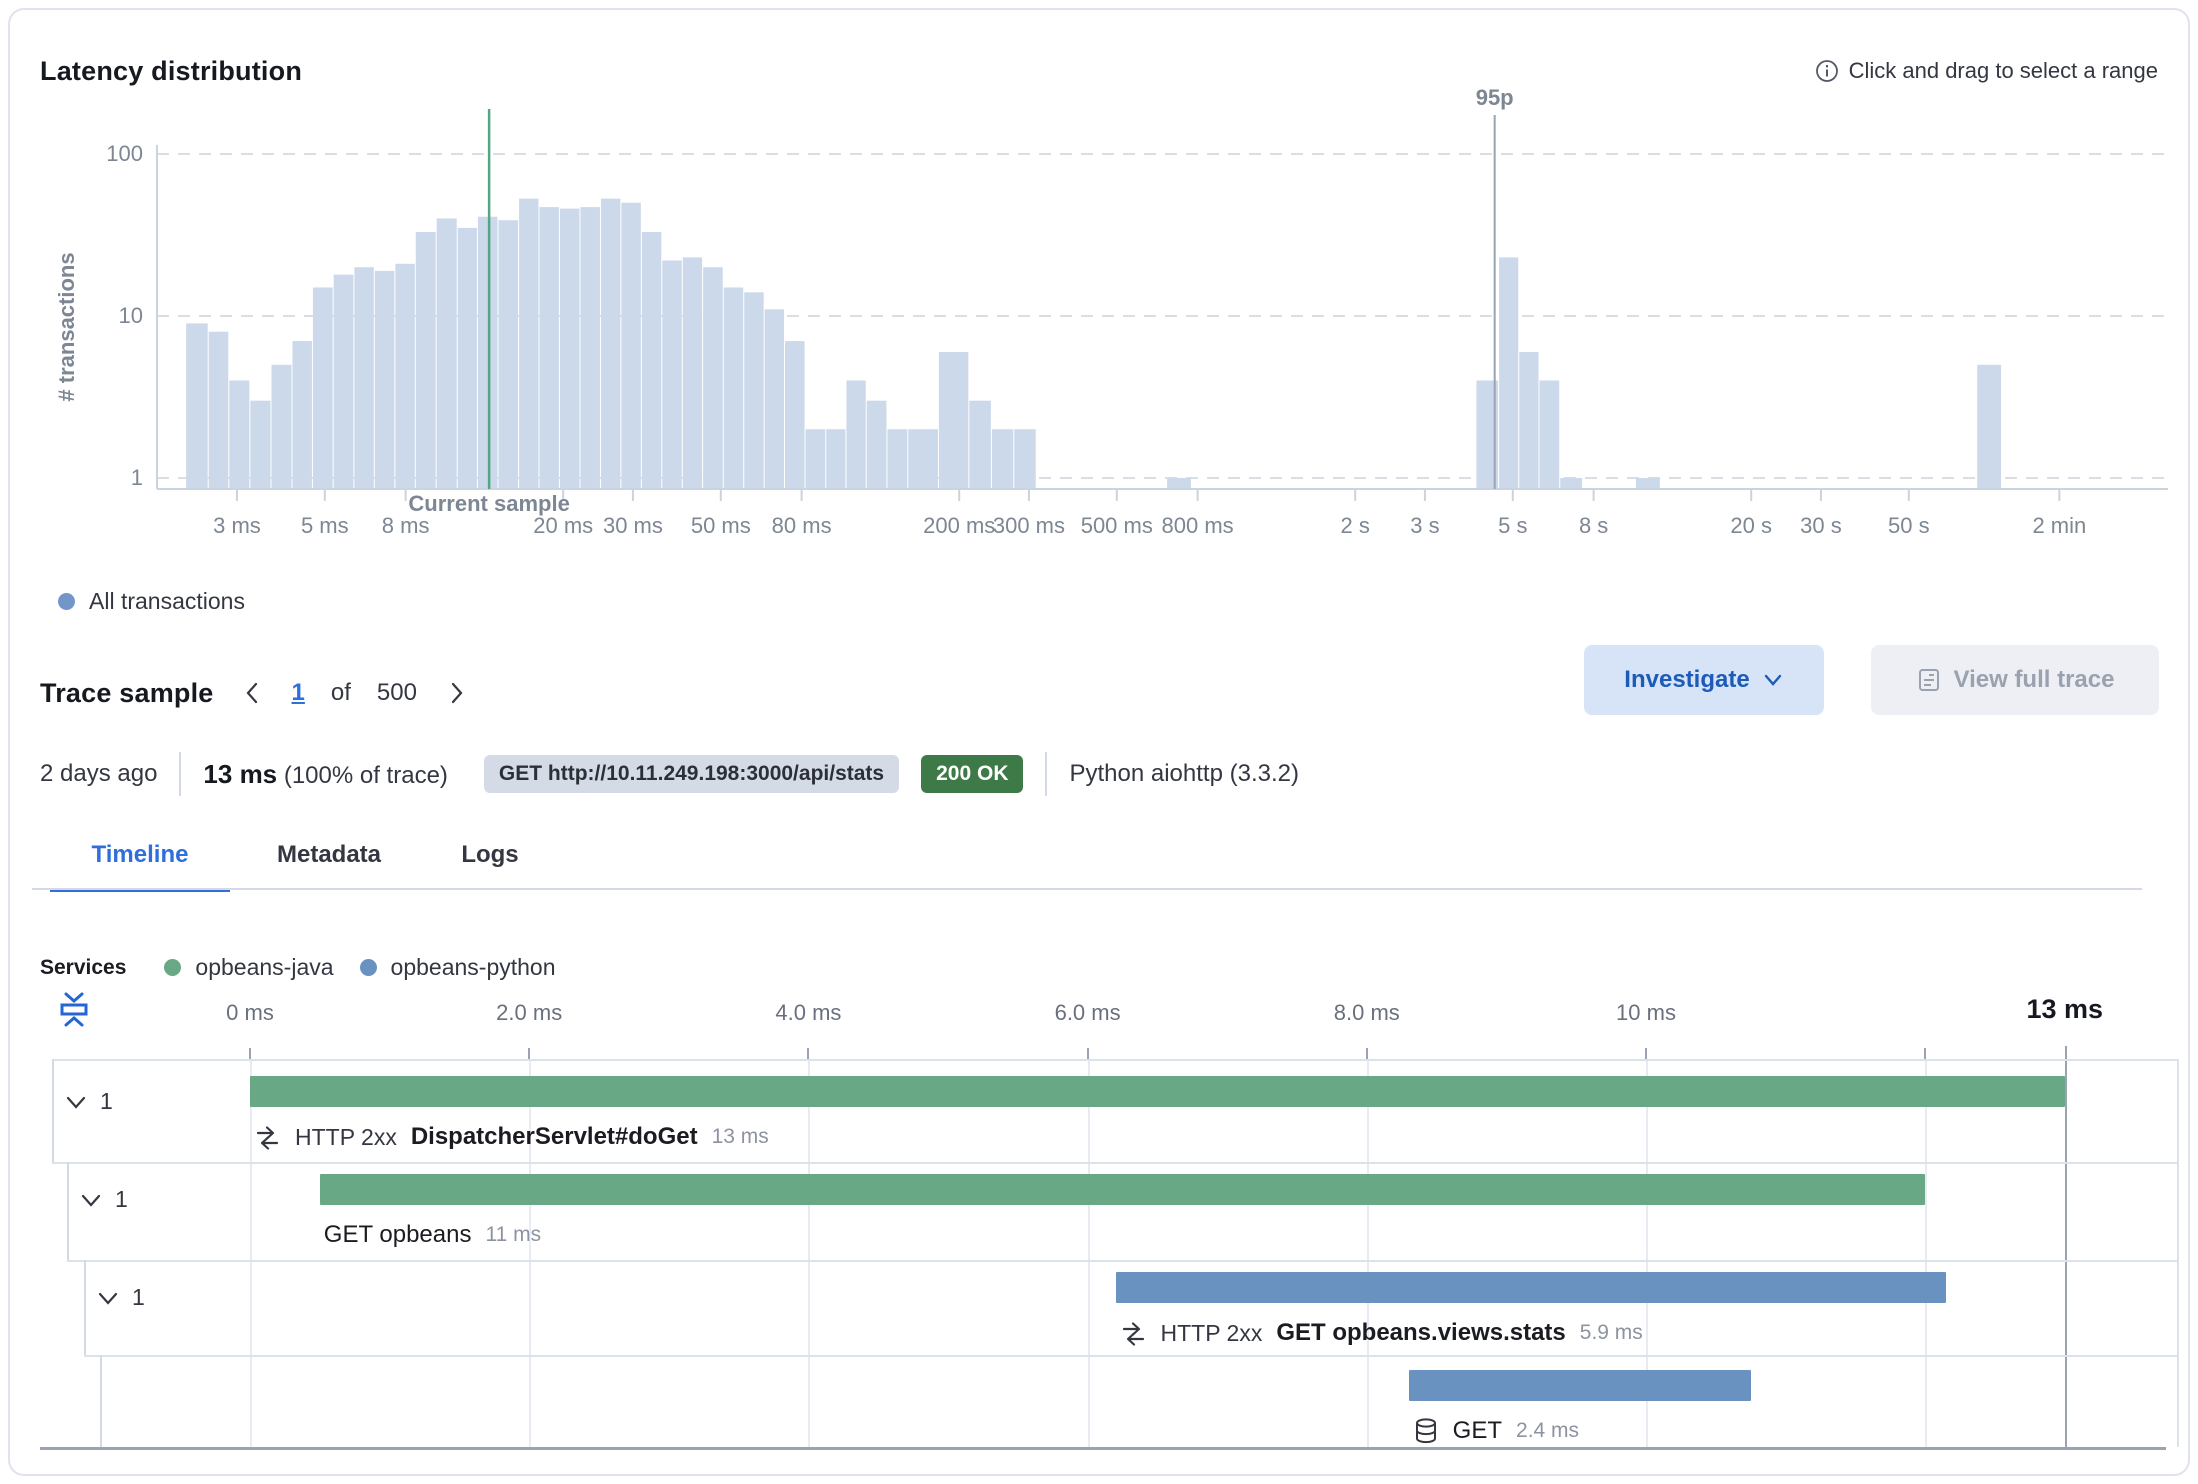 The width and height of the screenshot is (2198, 1484). Describe the element at coordinates (740, 1136) in the screenshot. I see `span-duration: 13 ms` at that location.